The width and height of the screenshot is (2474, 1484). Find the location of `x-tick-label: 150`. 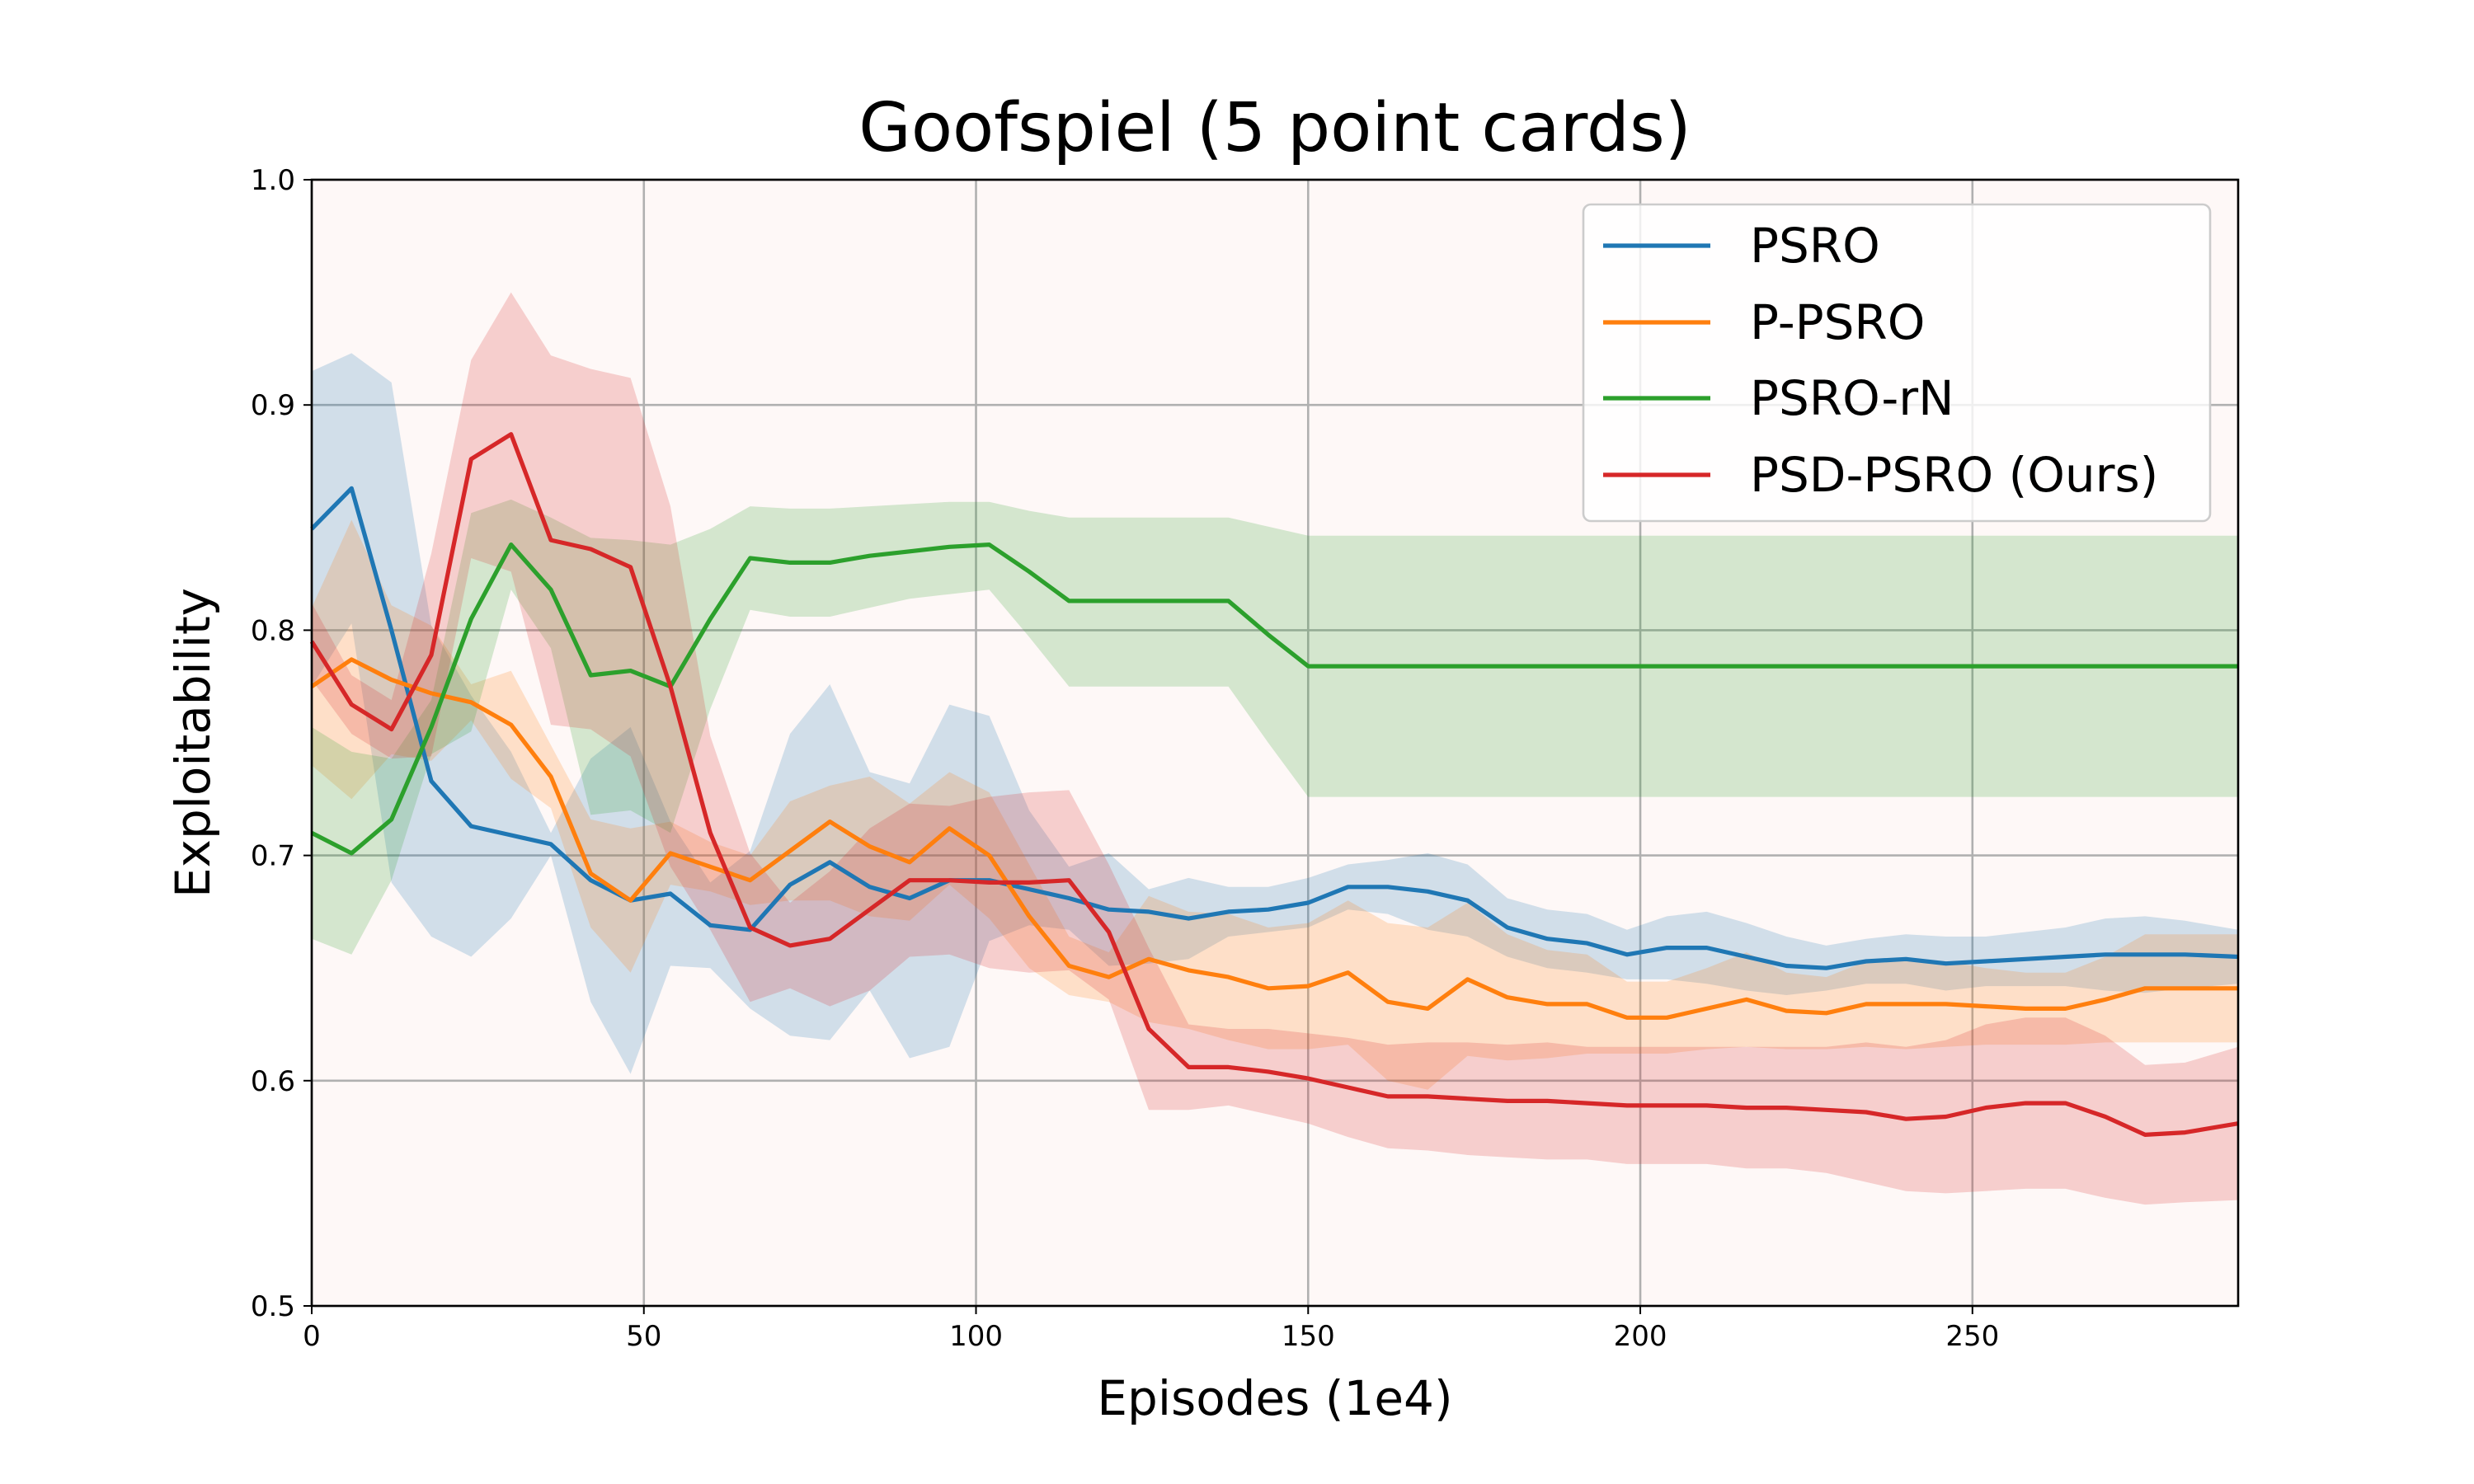

x-tick-label: 150 is located at coordinates (1308, 1336).